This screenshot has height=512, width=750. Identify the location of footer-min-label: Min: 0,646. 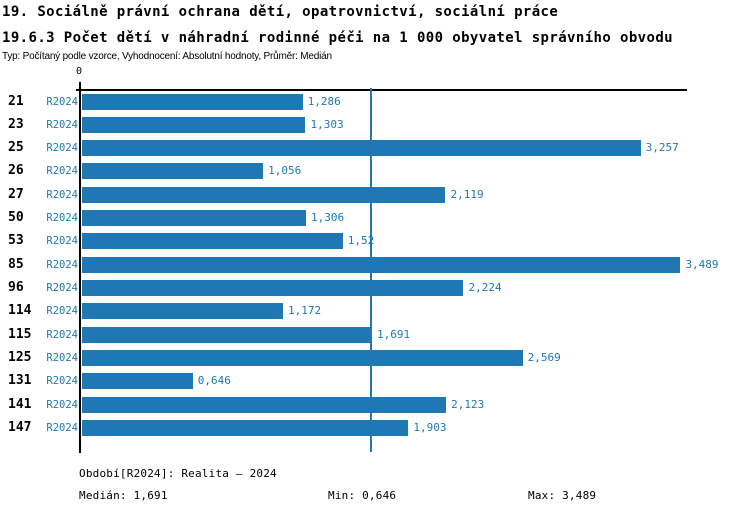
(362, 495).